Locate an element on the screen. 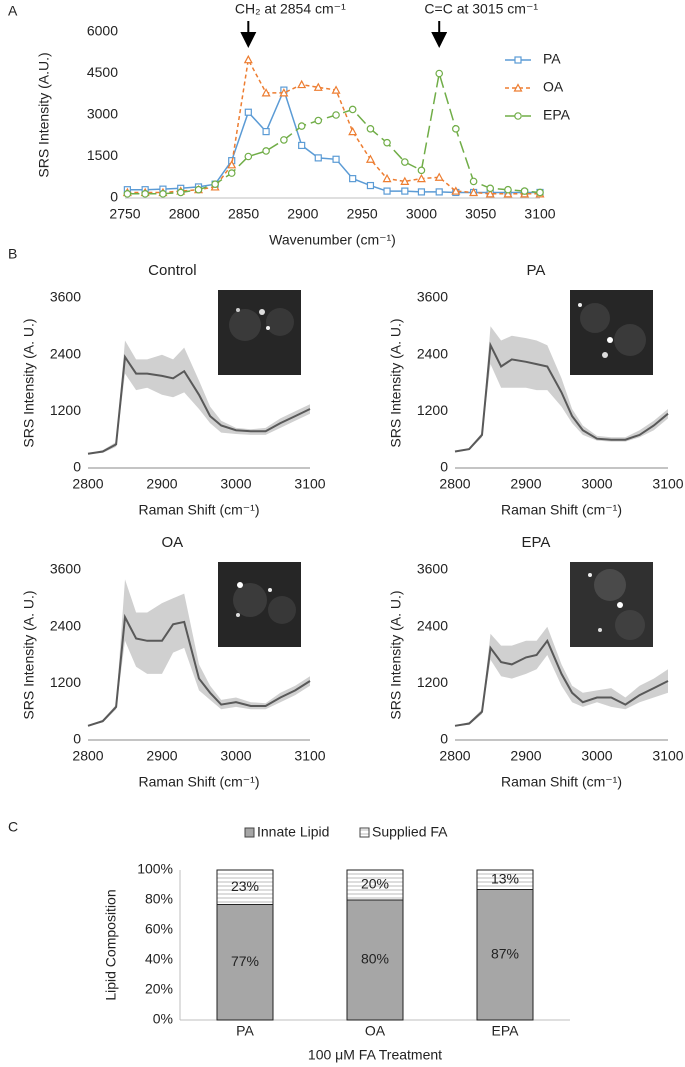  chart-title: OA is located at coordinates (173, 542).